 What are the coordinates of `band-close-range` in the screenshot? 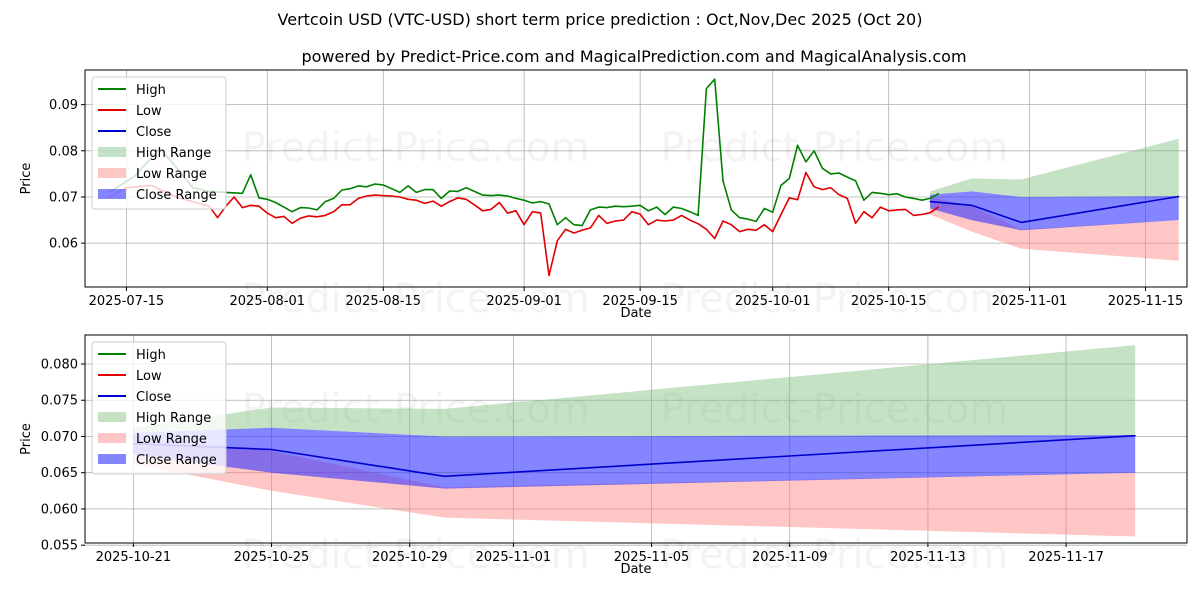 It's located at (1054, 211).